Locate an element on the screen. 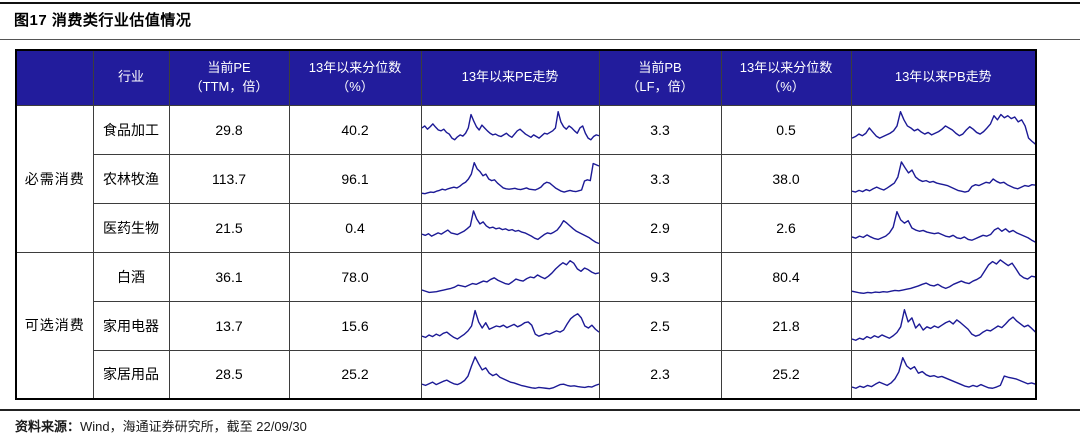 Image resolution: width=1080 pixels, height=437 pixels. footer-rule is located at coordinates (540, 410).